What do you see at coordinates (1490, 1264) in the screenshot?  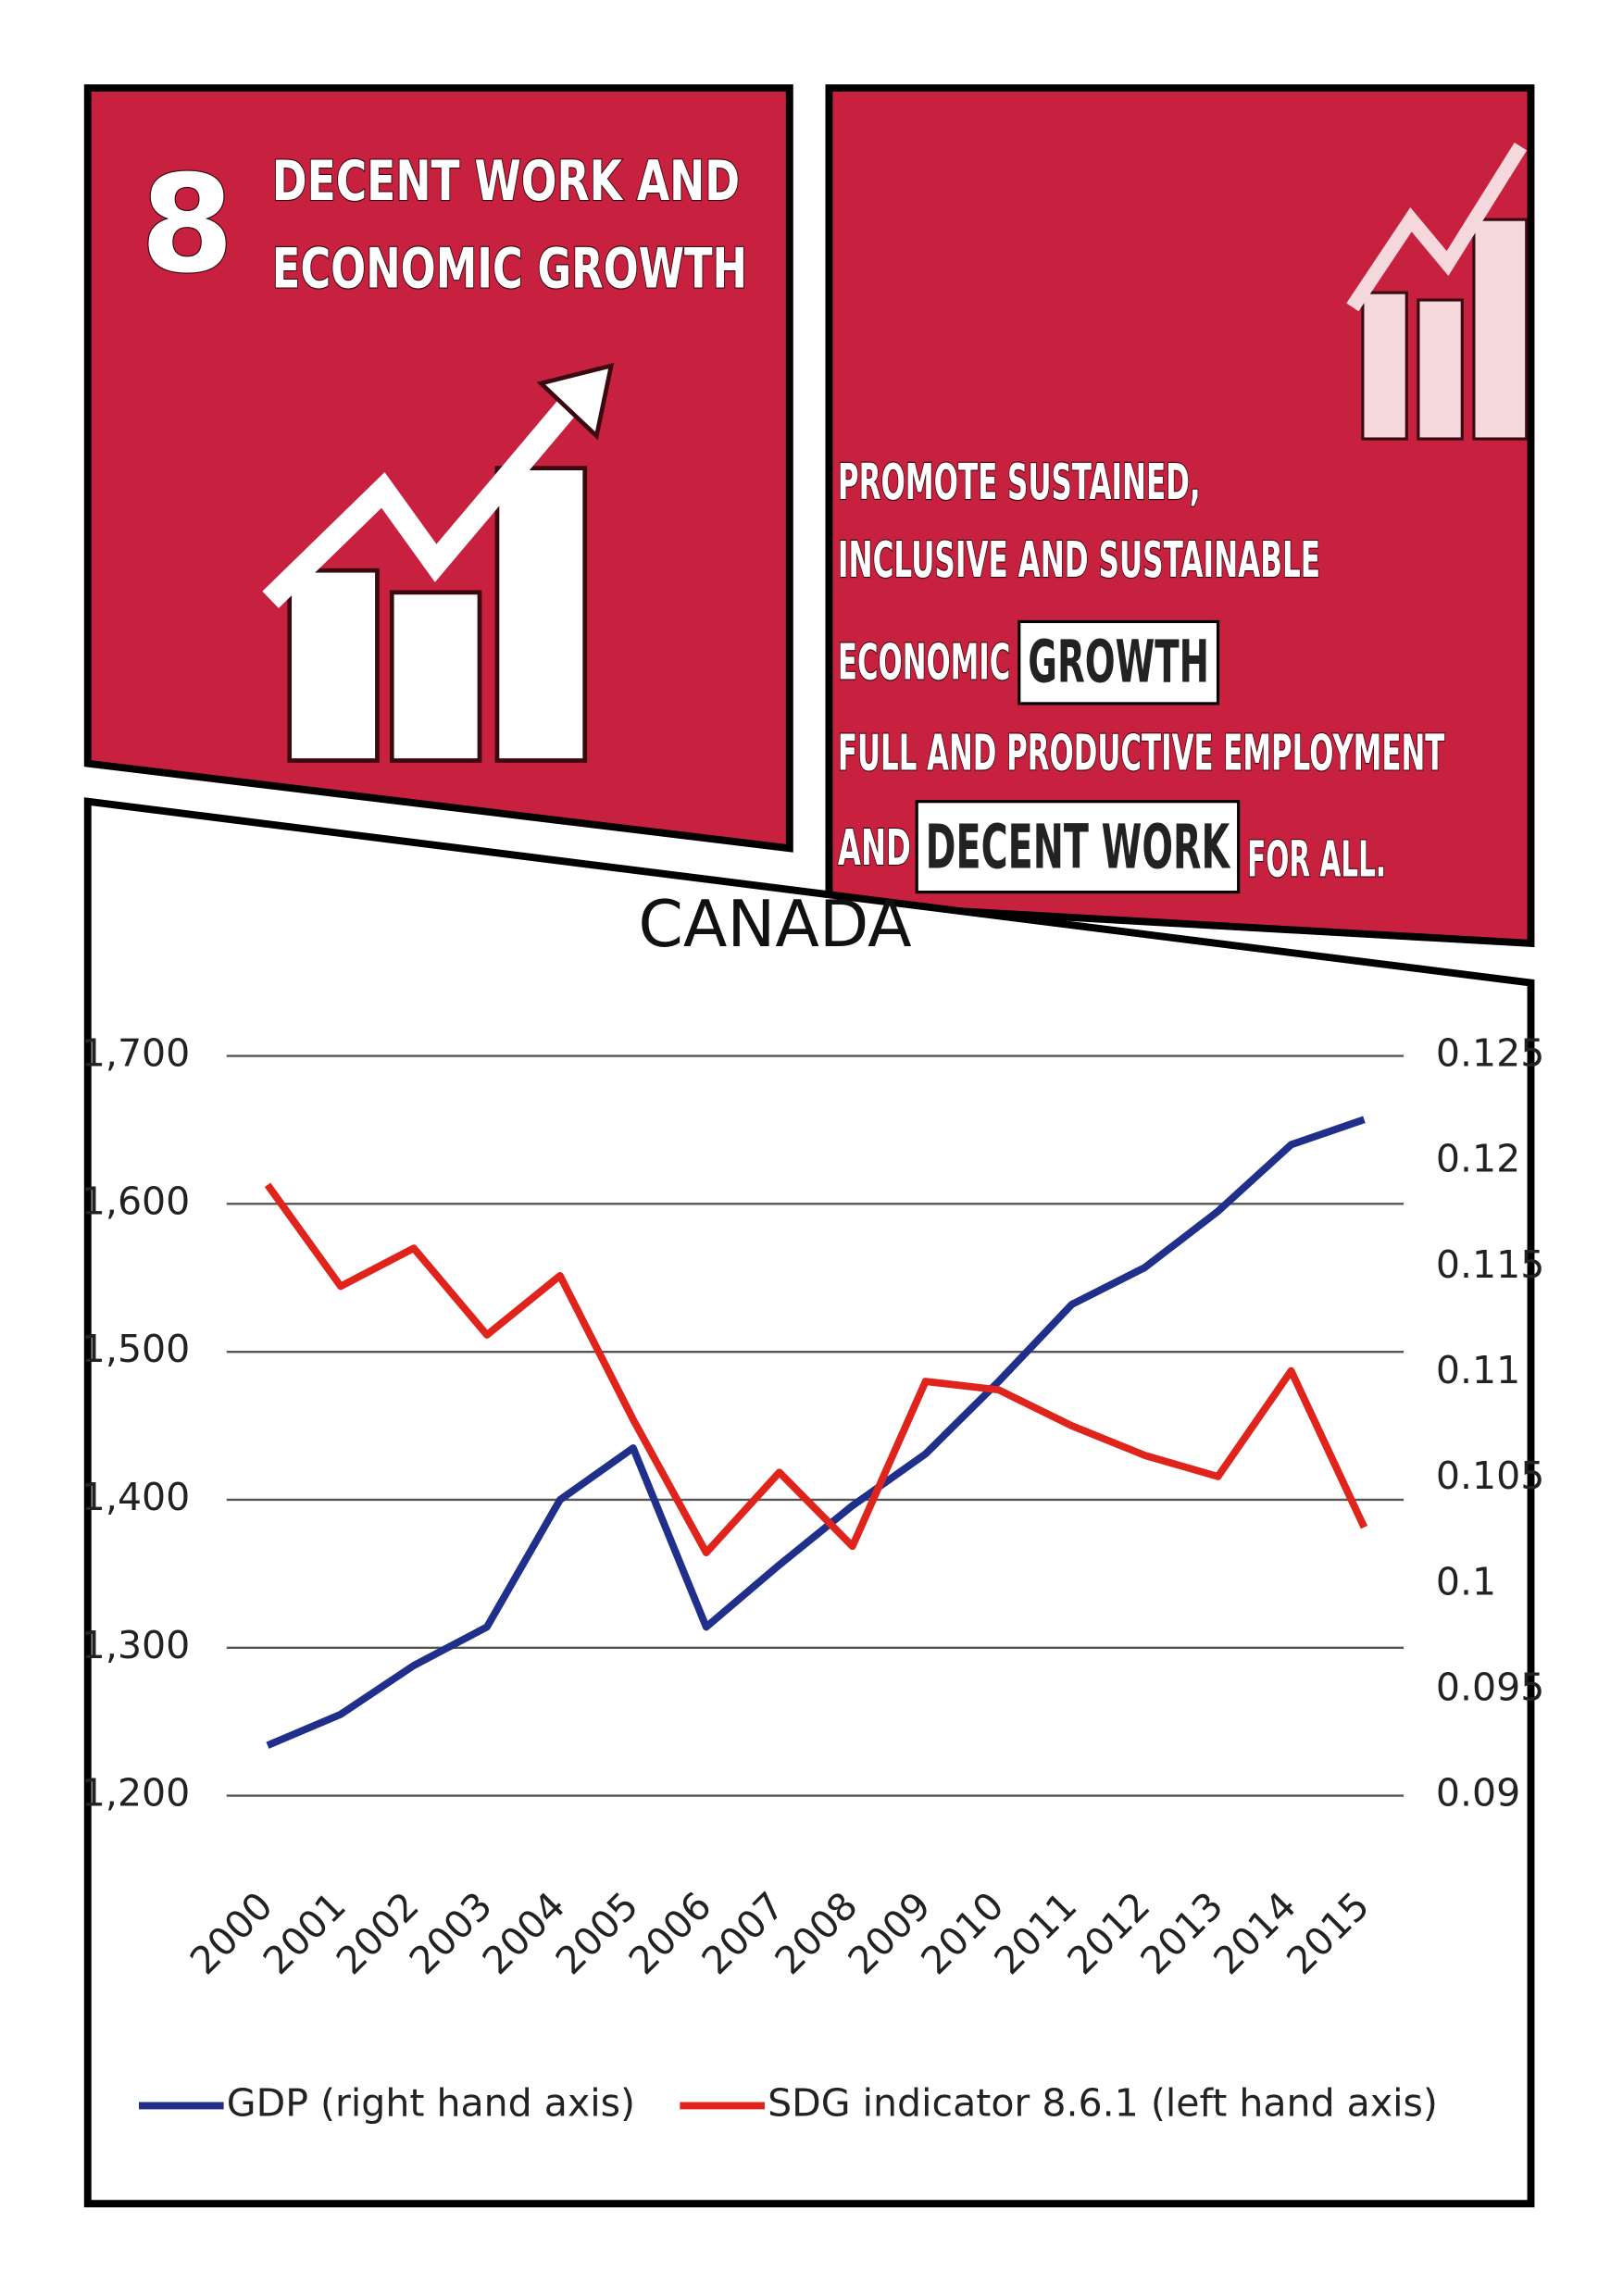 I see `y2-tick-label: 0.115` at bounding box center [1490, 1264].